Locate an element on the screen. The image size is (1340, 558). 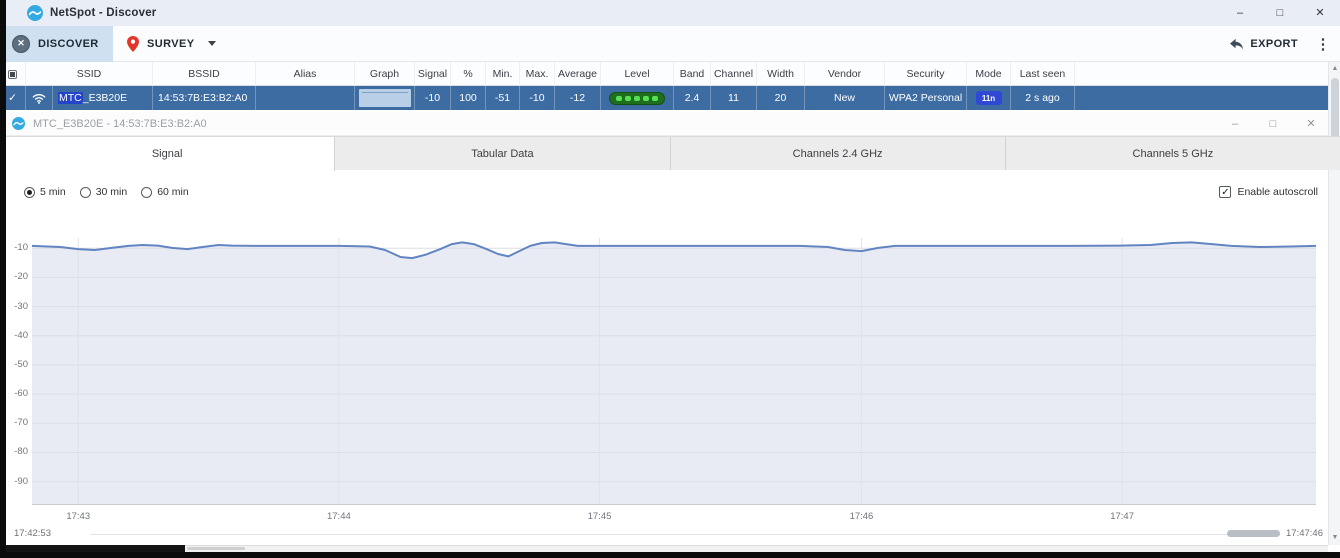
minimize-button: – is located at coordinates (1240, 13).